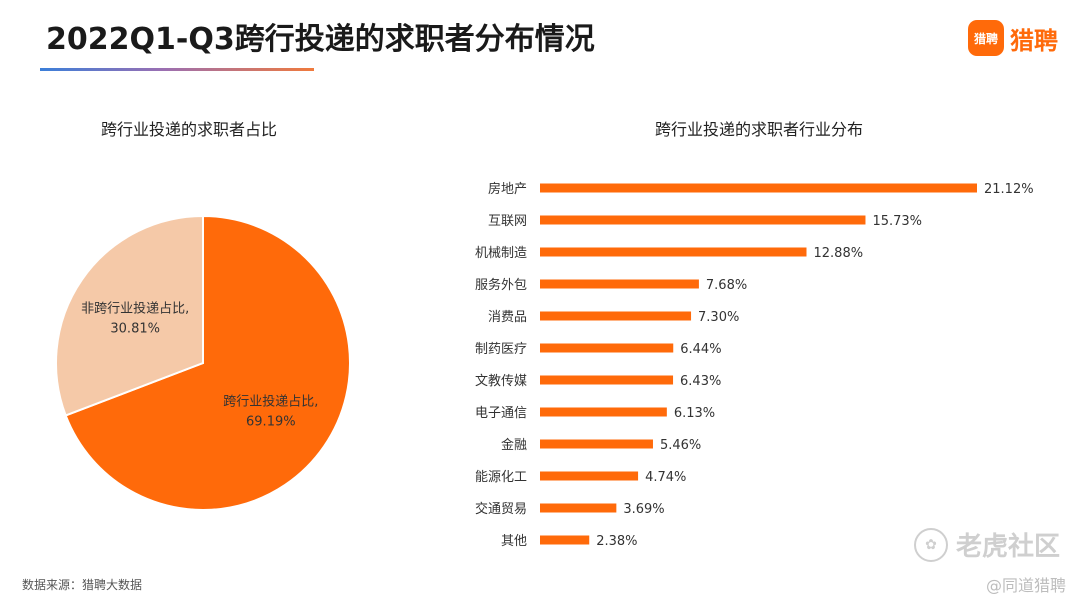 Image resolution: width=1080 pixels, height=608 pixels. Describe the element at coordinates (501, 349) in the screenshot. I see `bar-category-label: 制药医疗` at that location.